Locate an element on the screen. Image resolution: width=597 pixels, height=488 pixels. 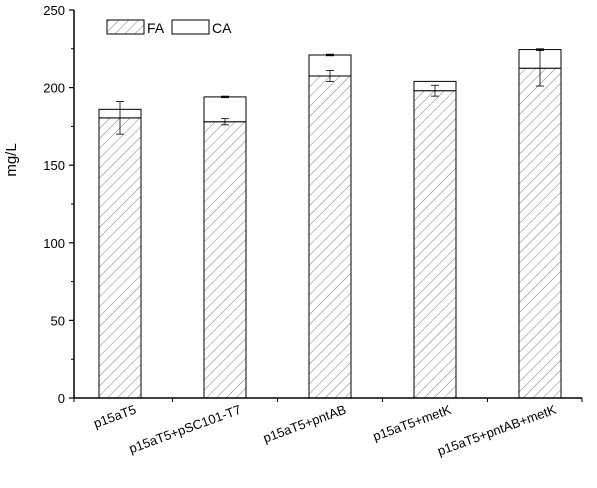
legend-swatch-ca is located at coordinates (190, 27).